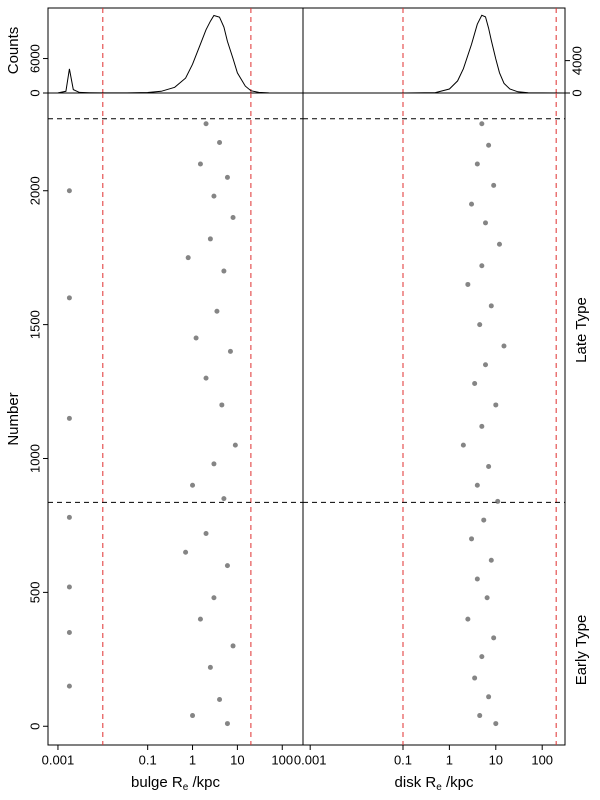 Image resolution: width=600 pixels, height=800 pixels. Describe the element at coordinates (581, 330) in the screenshot. I see `annotation: Late Type` at that location.